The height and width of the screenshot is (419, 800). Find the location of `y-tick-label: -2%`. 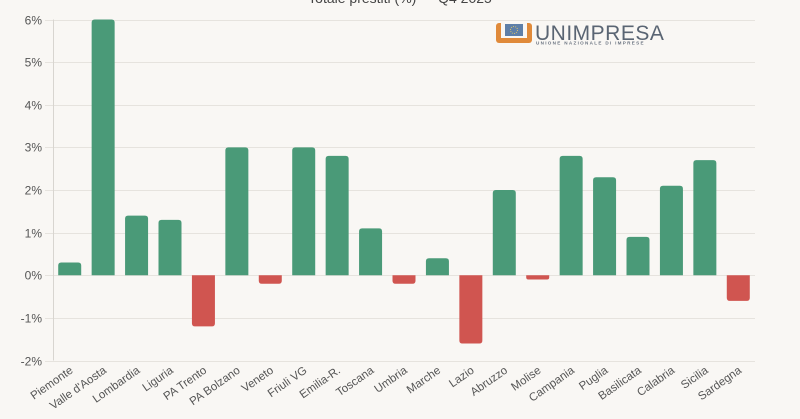

y-tick-label: -2% is located at coordinates (32, 362).